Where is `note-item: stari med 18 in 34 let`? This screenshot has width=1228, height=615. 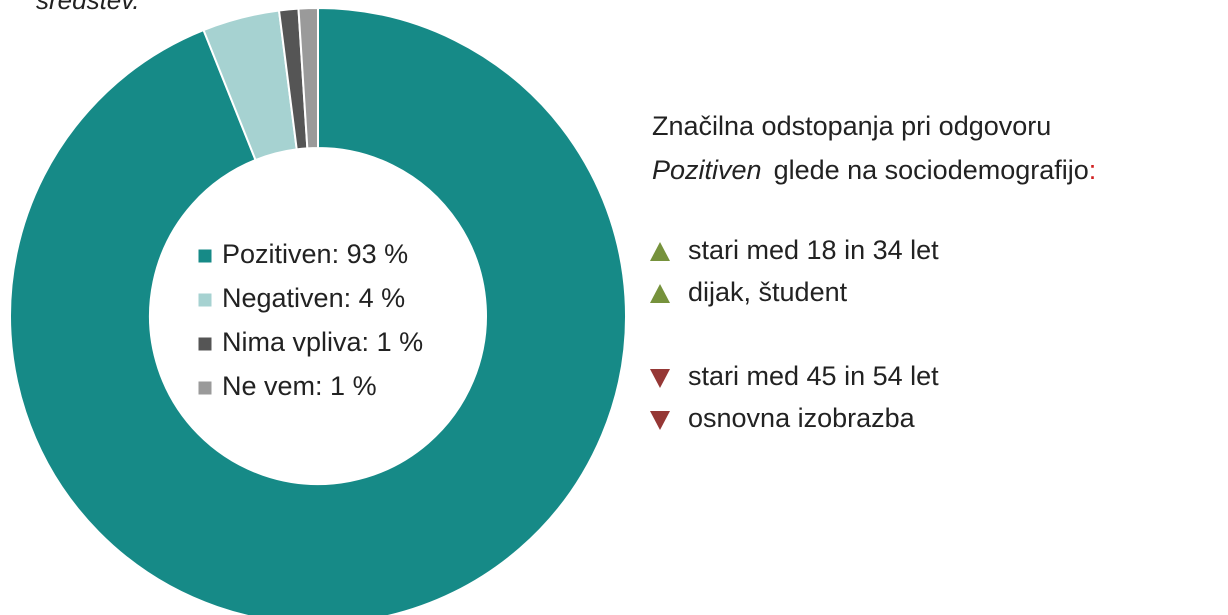
note-item: stari med 18 in 34 let is located at coordinates (813, 250).